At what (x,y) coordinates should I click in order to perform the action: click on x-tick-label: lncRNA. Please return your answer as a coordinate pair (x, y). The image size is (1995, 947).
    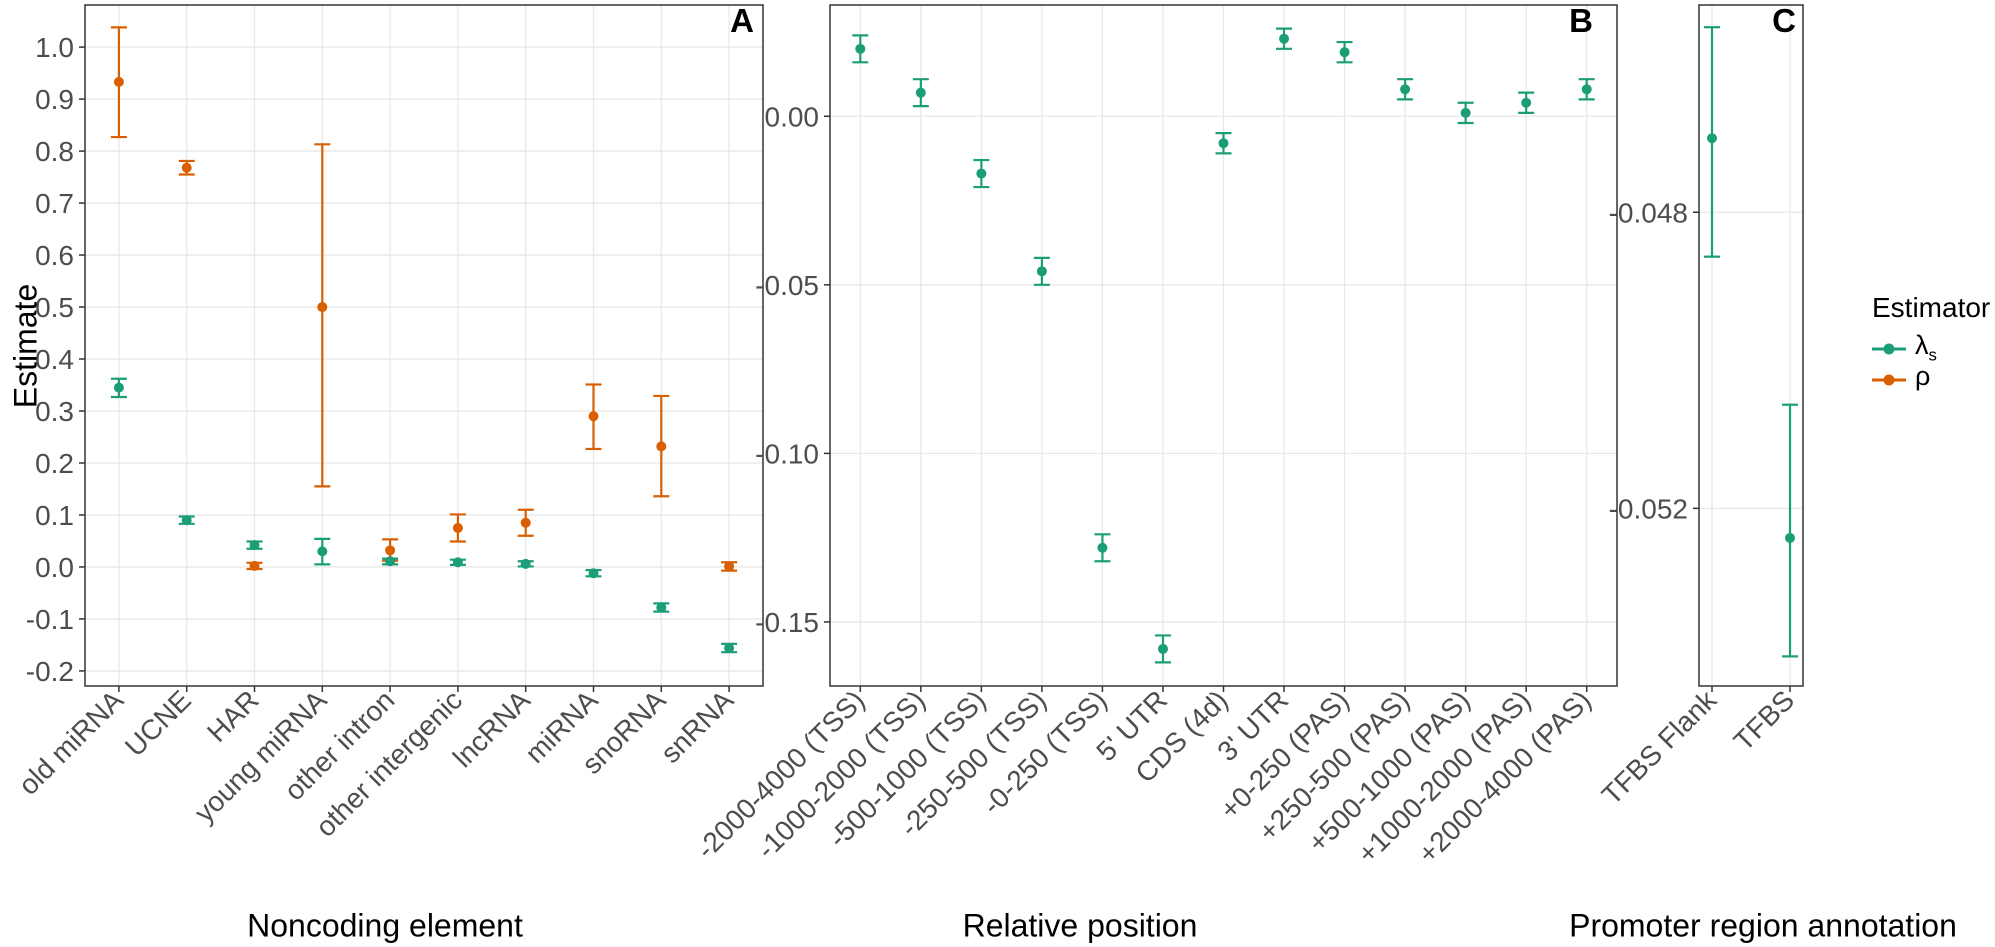
    Looking at the image, I should click on (491, 728).